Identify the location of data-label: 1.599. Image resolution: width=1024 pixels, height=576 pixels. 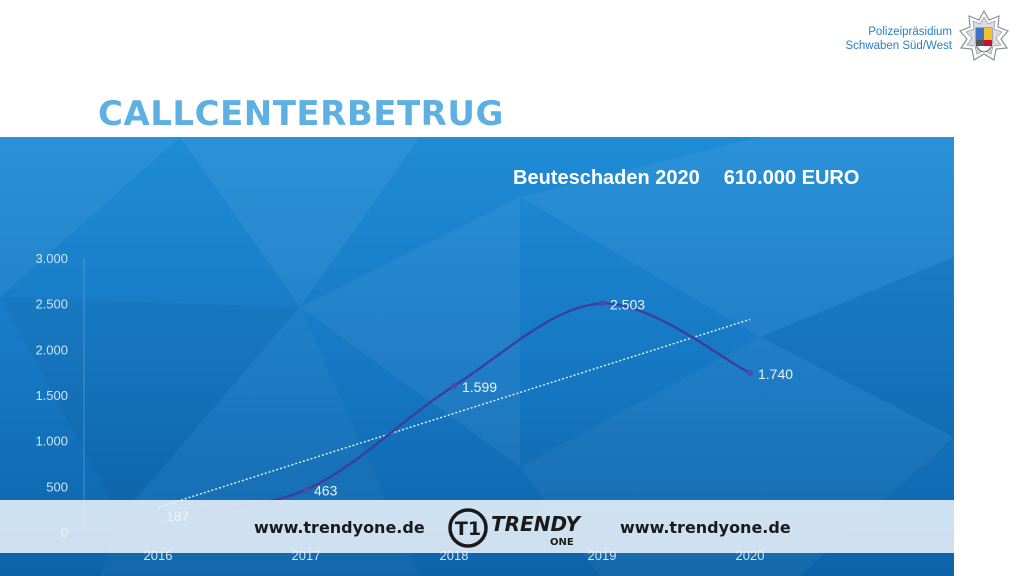
(479, 387).